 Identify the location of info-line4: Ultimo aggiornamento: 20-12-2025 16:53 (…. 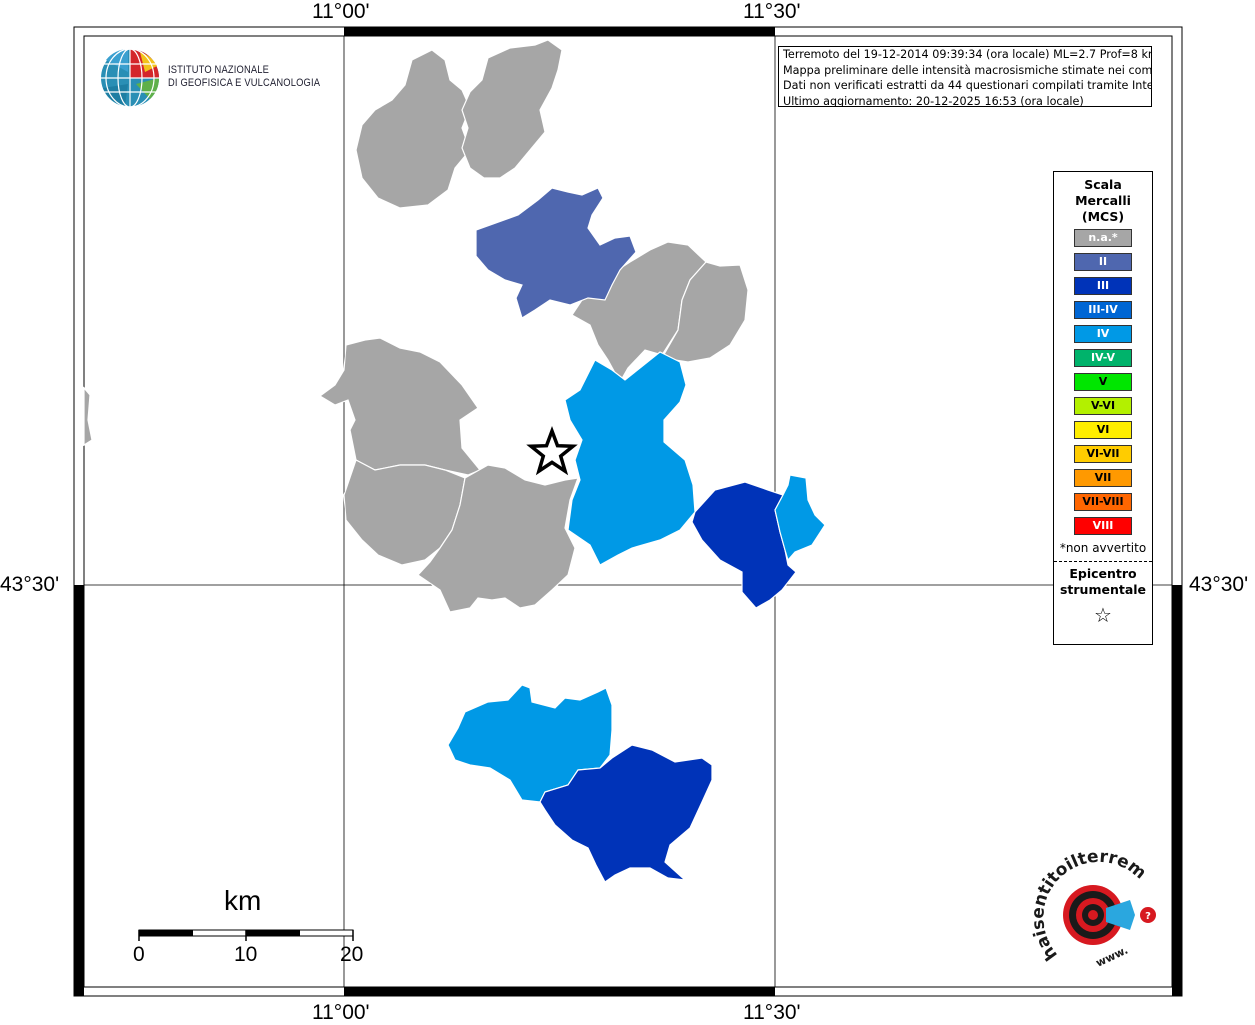
(933, 100).